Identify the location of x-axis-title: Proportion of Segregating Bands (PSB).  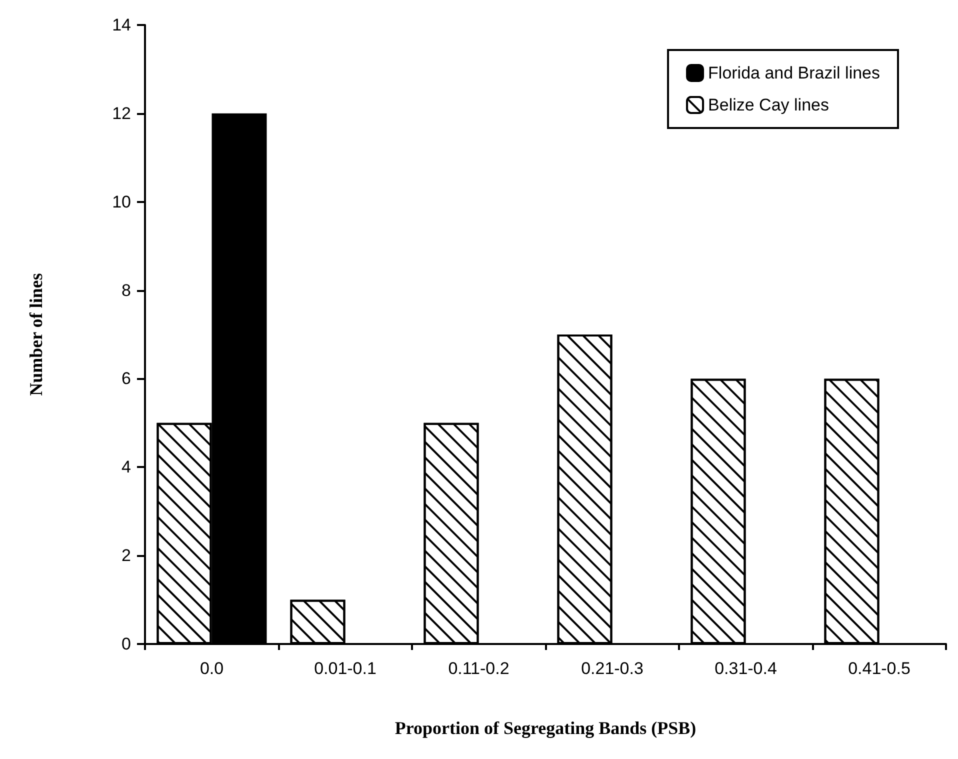
(545, 728).